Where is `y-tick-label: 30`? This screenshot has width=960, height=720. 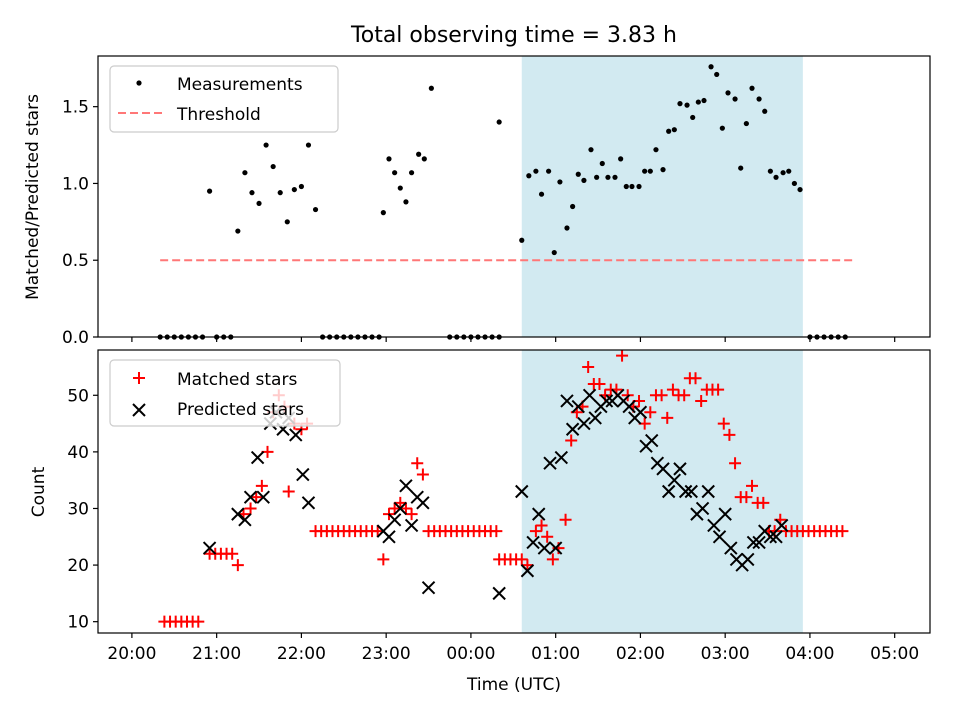 y-tick-label: 30 is located at coordinates (78, 509).